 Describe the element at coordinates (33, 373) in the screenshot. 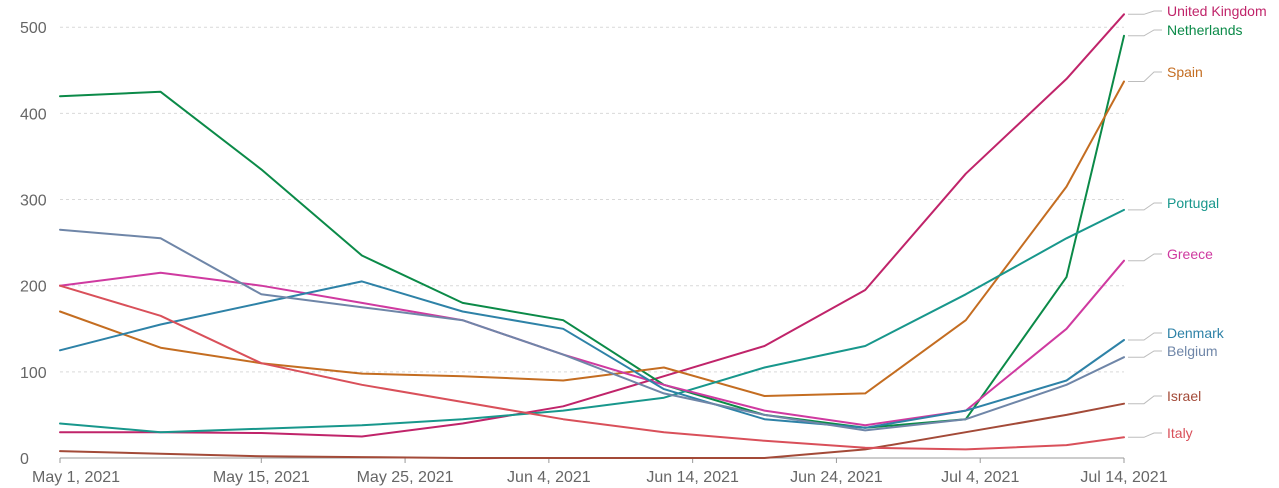

I see `y-tick-label: 100` at that location.